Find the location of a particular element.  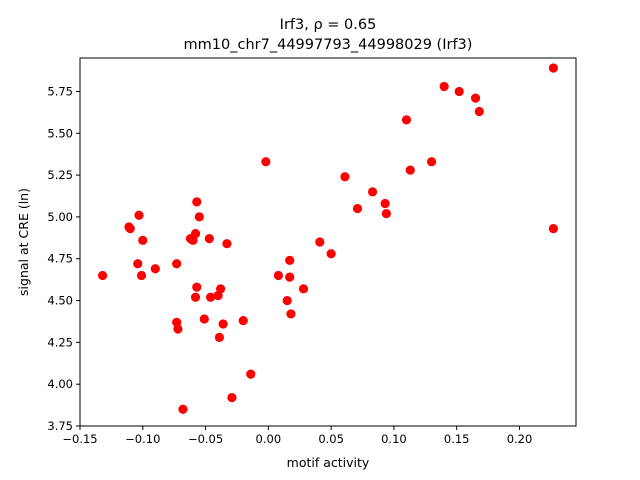

x-tick-label: 0.05 is located at coordinates (331, 439).